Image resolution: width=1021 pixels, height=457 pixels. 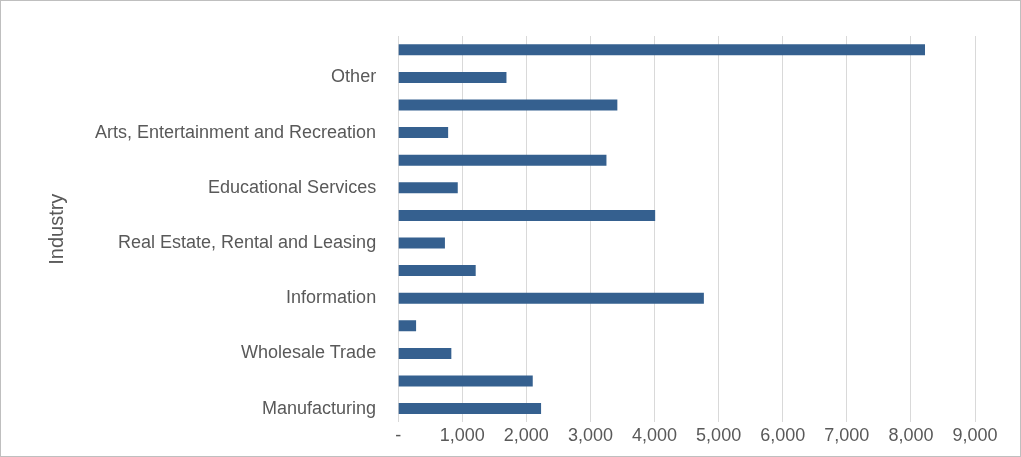 I want to click on y-axis-title: Industry, so click(x=55, y=229).